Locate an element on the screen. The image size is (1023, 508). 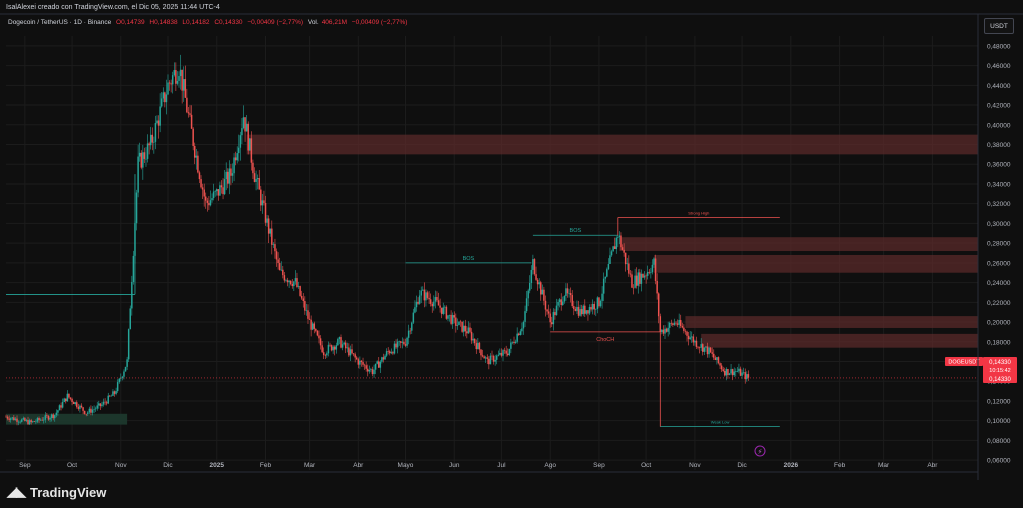
lightning-icon: ⚡ is located at coordinates (760, 452).